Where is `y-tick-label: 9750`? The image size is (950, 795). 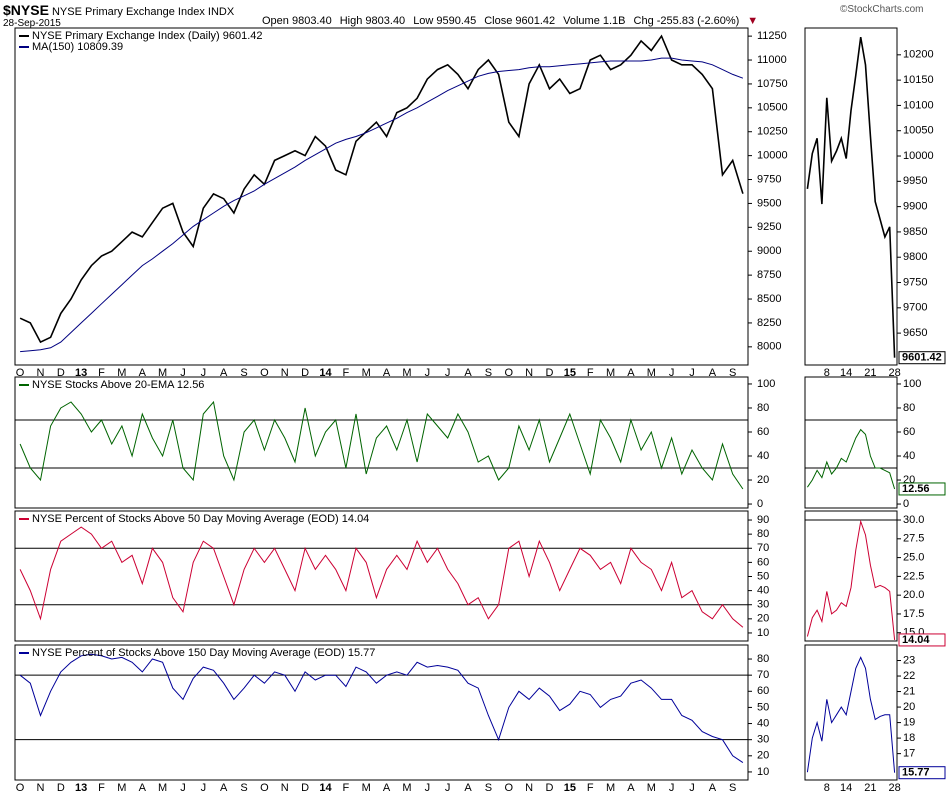 y-tick-label: 9750 is located at coordinates (915, 282).